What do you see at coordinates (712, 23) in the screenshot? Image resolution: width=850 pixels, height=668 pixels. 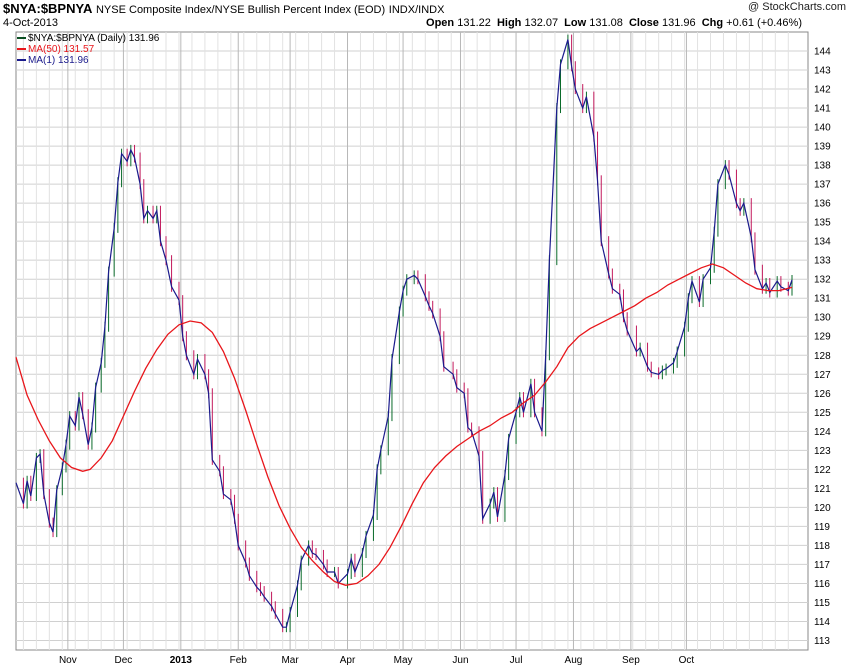 I see `chg-label: Chg` at bounding box center [712, 23].